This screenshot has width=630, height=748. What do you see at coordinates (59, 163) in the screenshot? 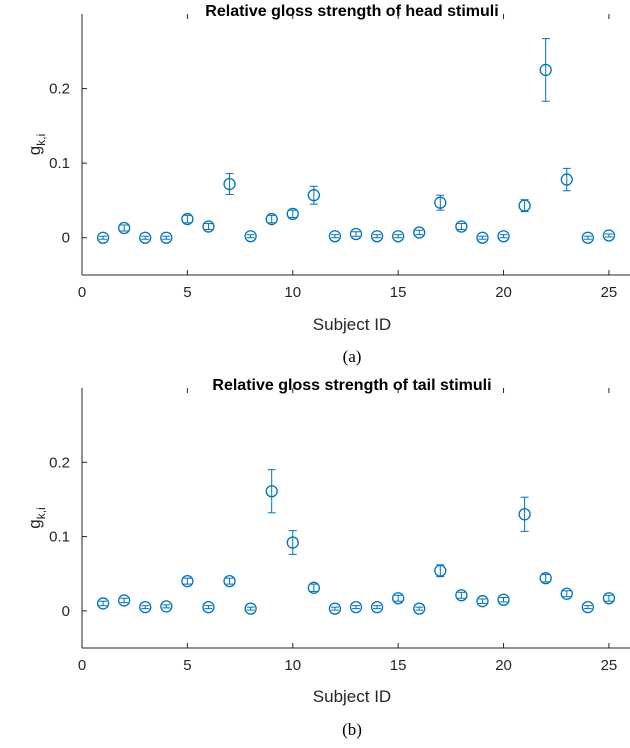
I see `y-tick-label: 0.1` at bounding box center [59, 163].